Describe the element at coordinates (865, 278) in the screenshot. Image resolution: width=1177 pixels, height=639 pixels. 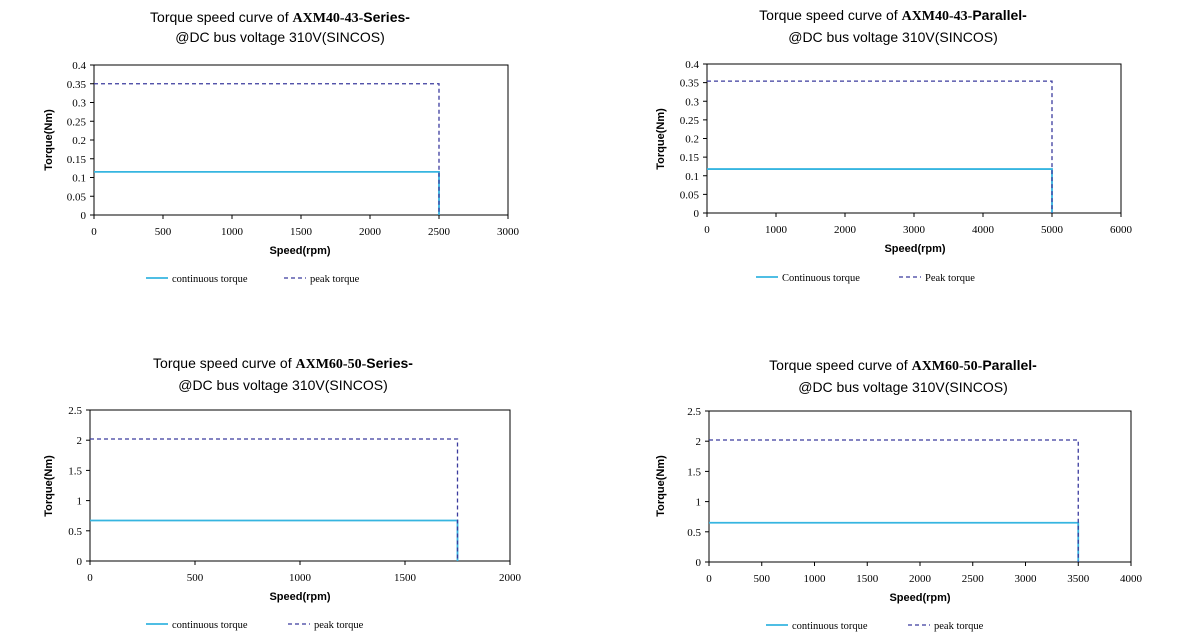
I see `legend: Continuous torque Peak torque` at that location.